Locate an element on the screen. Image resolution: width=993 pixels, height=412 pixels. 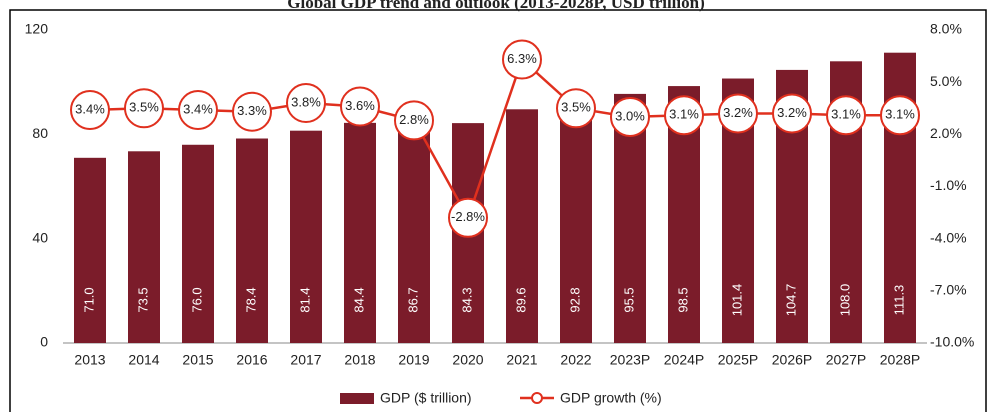
y-tick-label: 80 is located at coordinates (40, 133).